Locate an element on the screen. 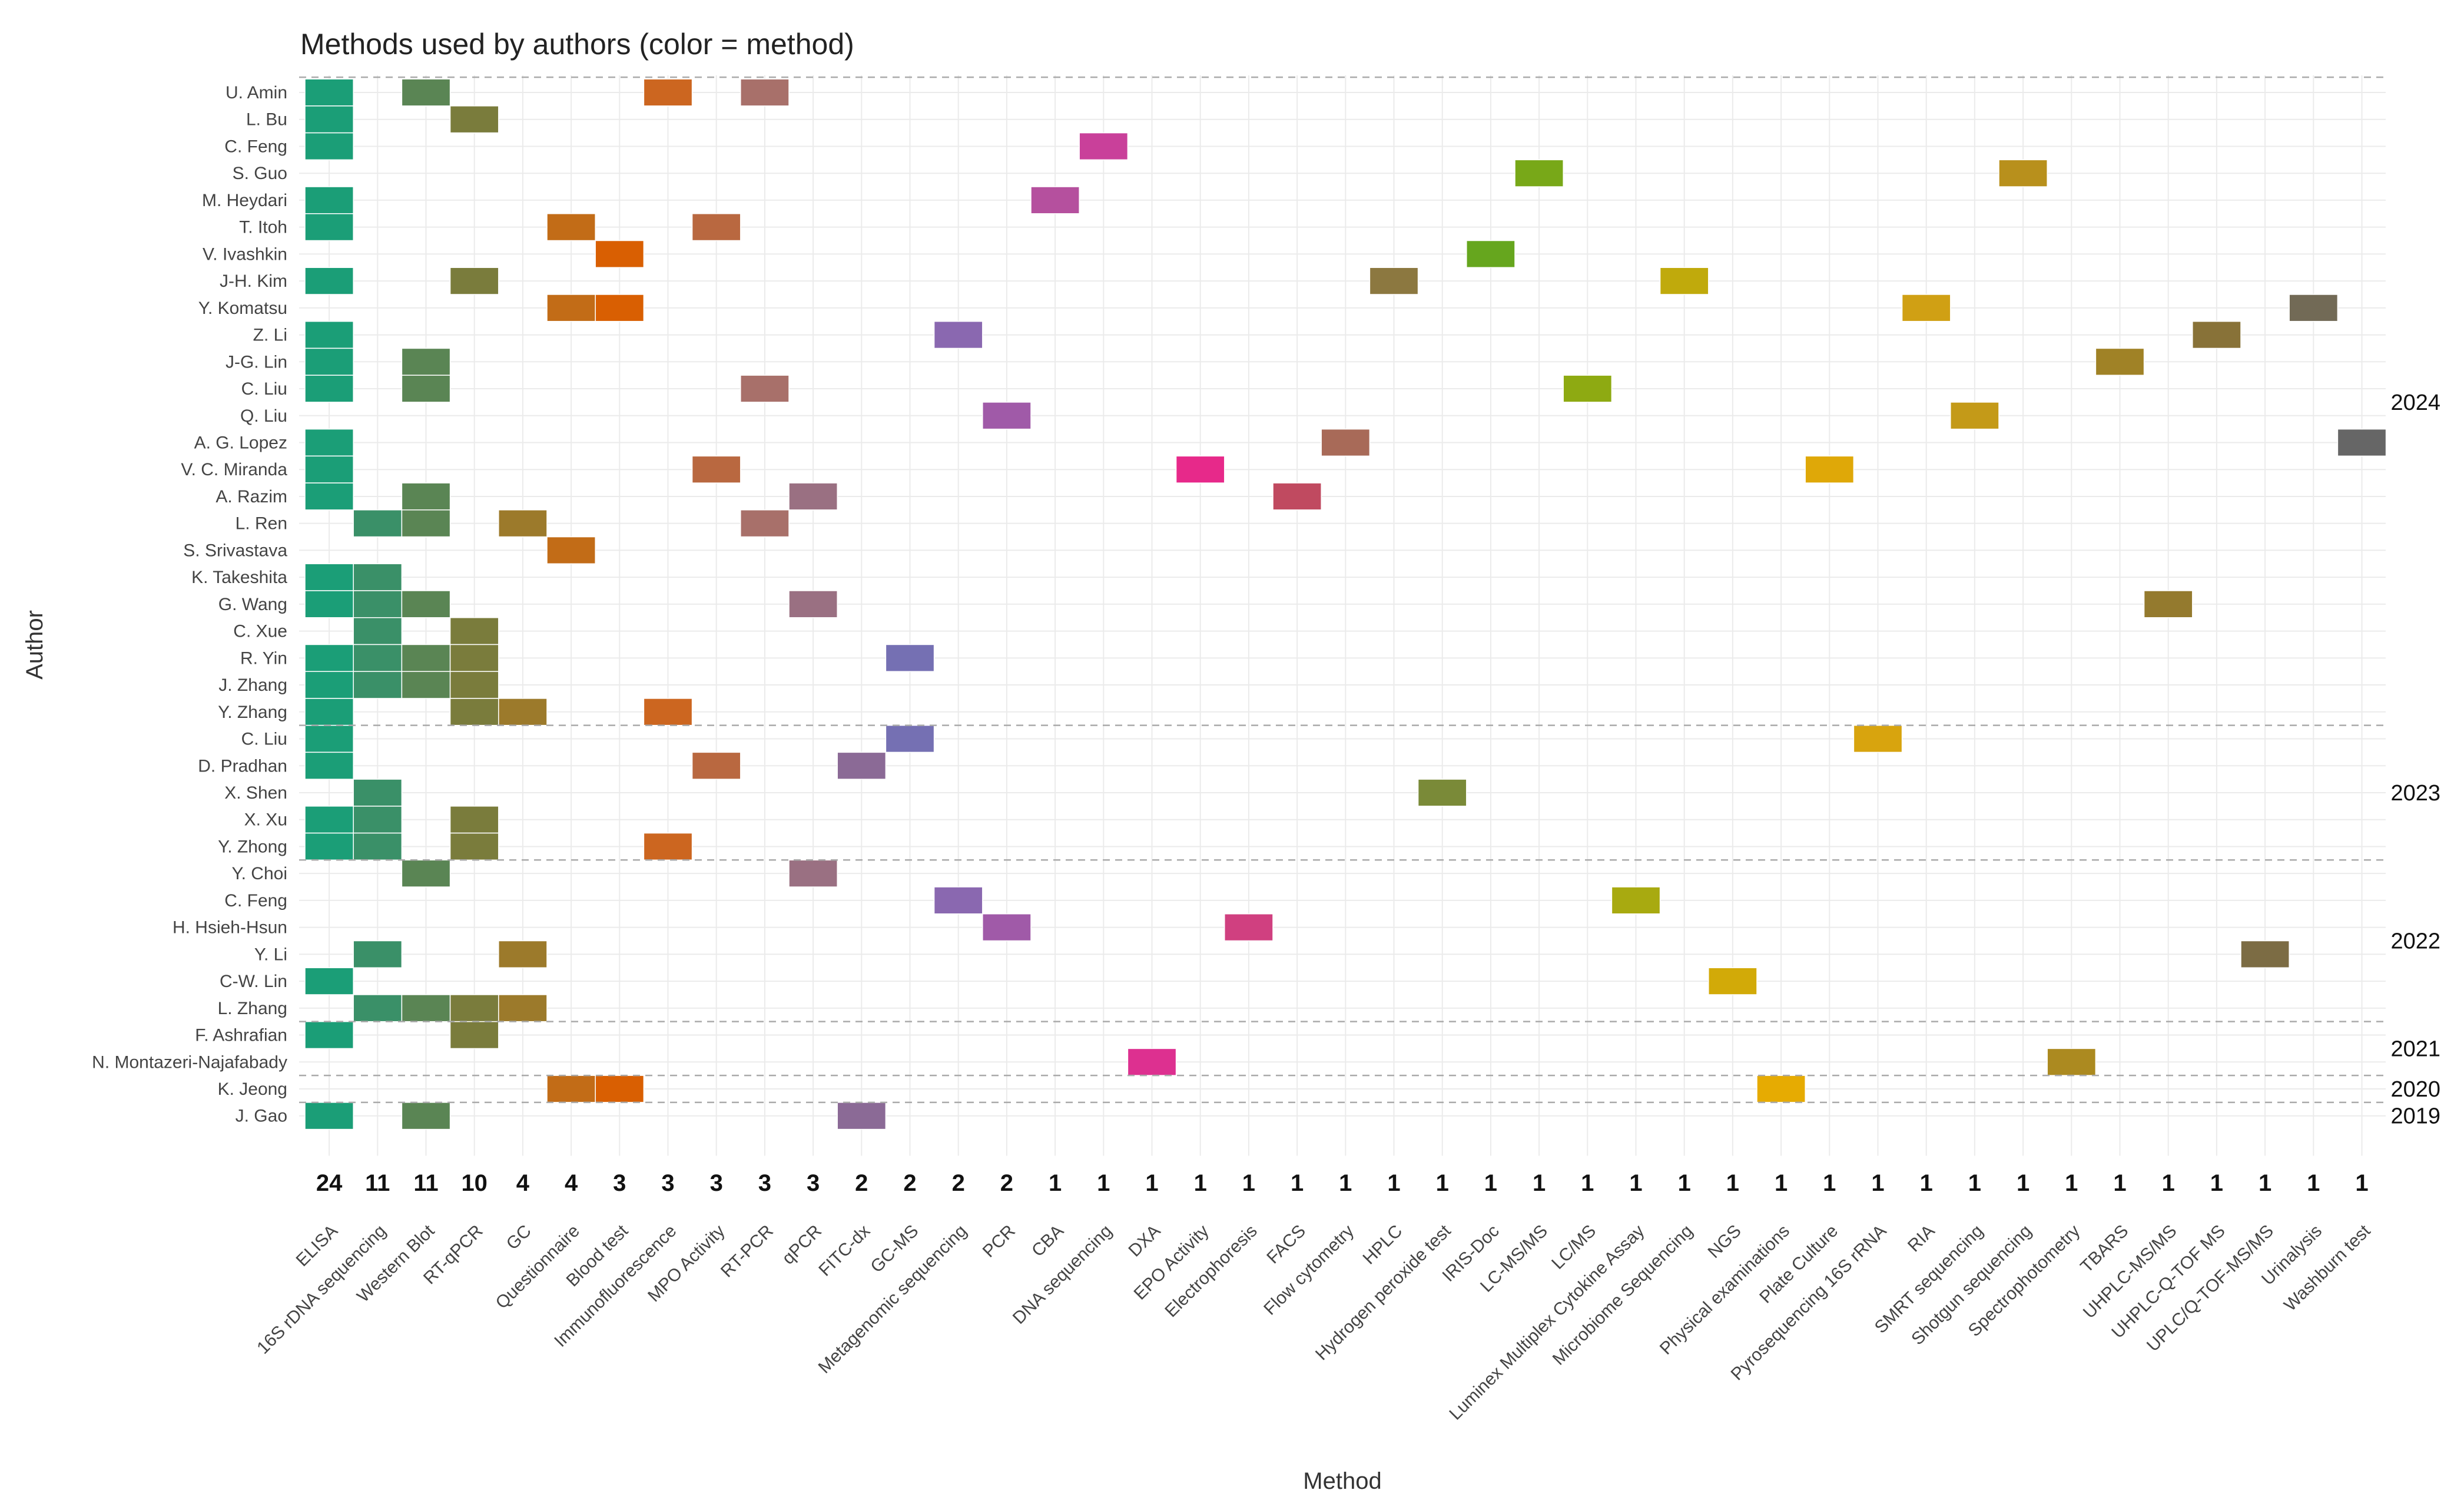 This screenshot has width=2464, height=1510. author-label: V. C. Miranda is located at coordinates (234, 470).